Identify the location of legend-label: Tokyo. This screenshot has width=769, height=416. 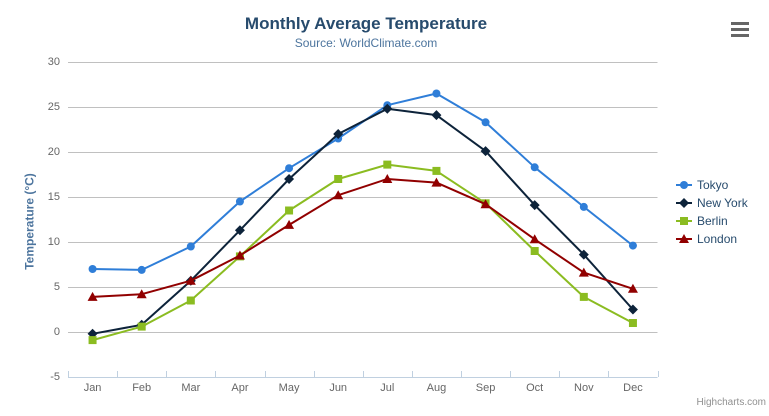
(713, 185).